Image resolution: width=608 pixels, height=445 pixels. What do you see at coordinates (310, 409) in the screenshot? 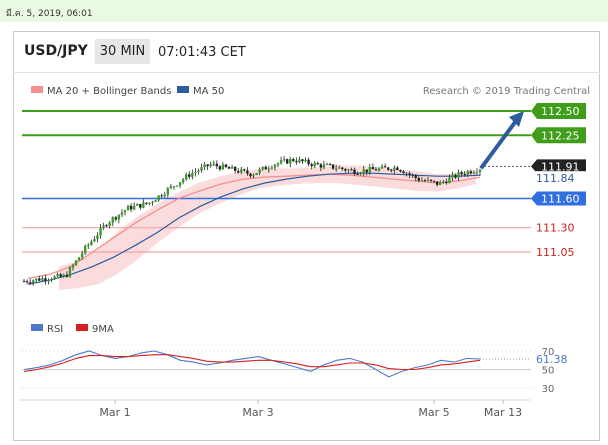
I see `x-axis: Mar 1 Mar 3 Mar 5 Mar 13` at bounding box center [310, 409].